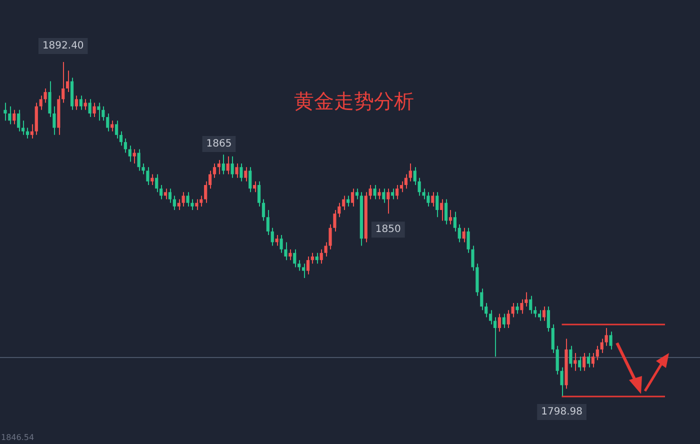  Describe the element at coordinates (63, 46) in the screenshot. I see `annotation: 1892.40` at that location.